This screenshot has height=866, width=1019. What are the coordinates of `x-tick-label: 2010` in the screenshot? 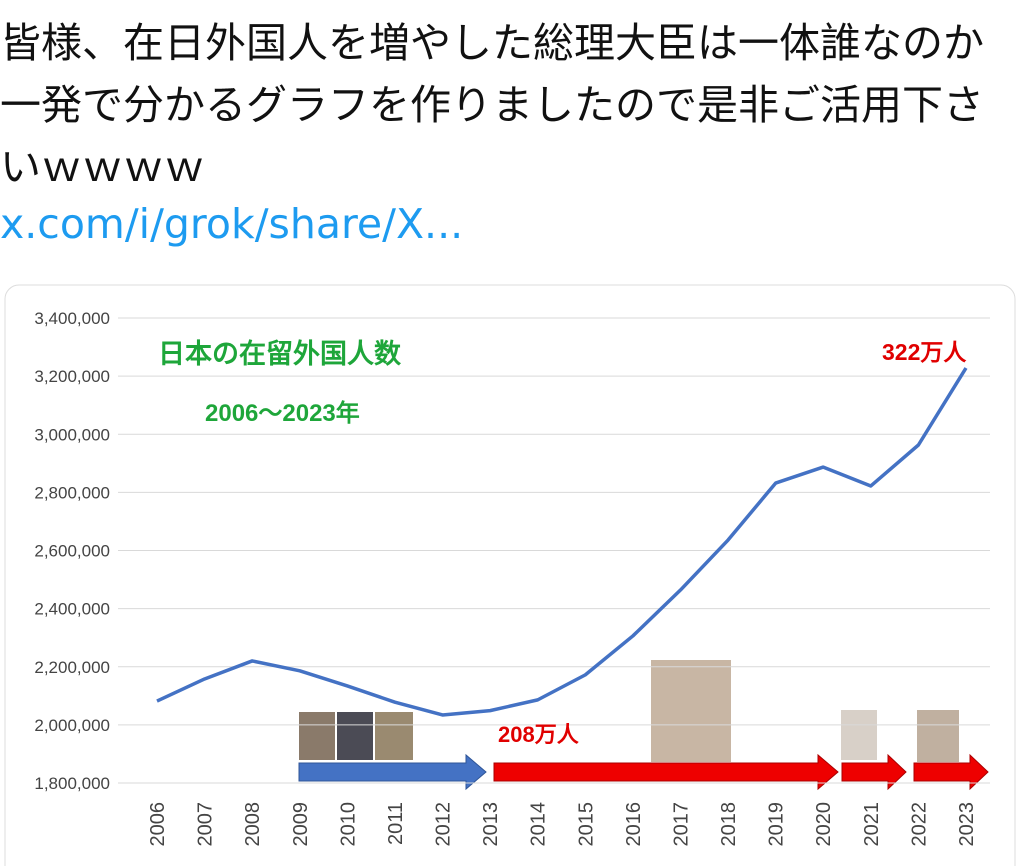 It's located at (348, 824).